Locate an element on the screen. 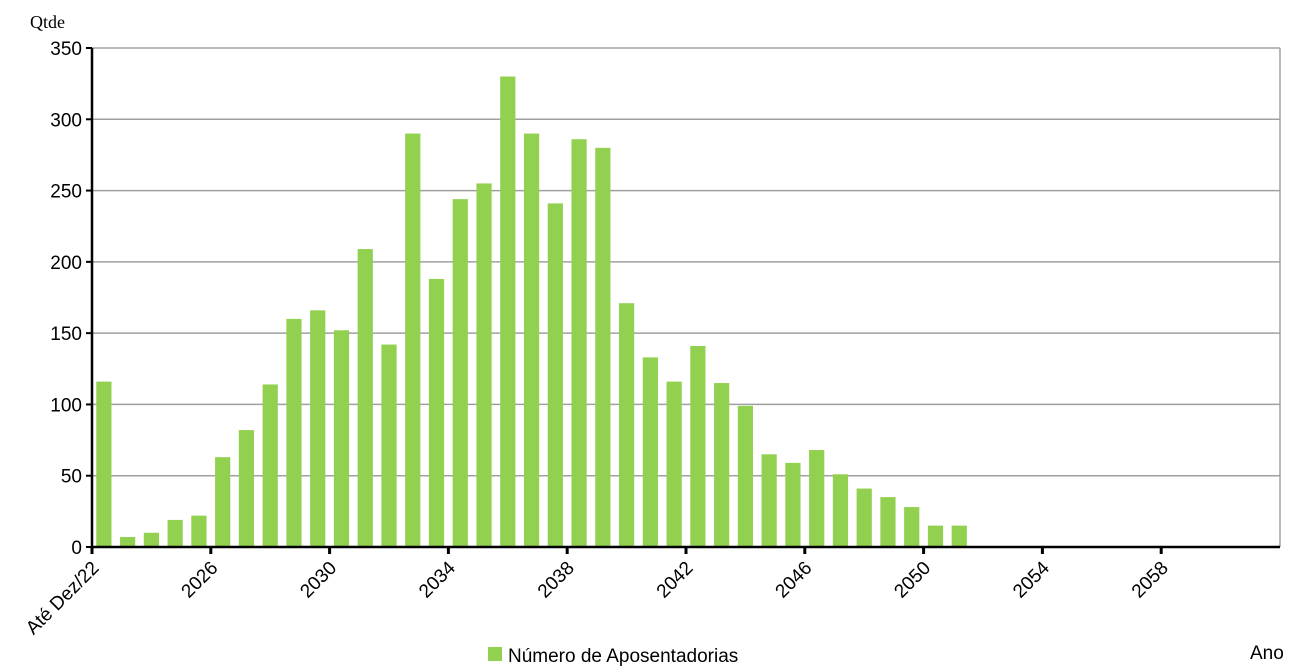 The width and height of the screenshot is (1295, 667). x-axis-label: Ano is located at coordinates (1267, 653).